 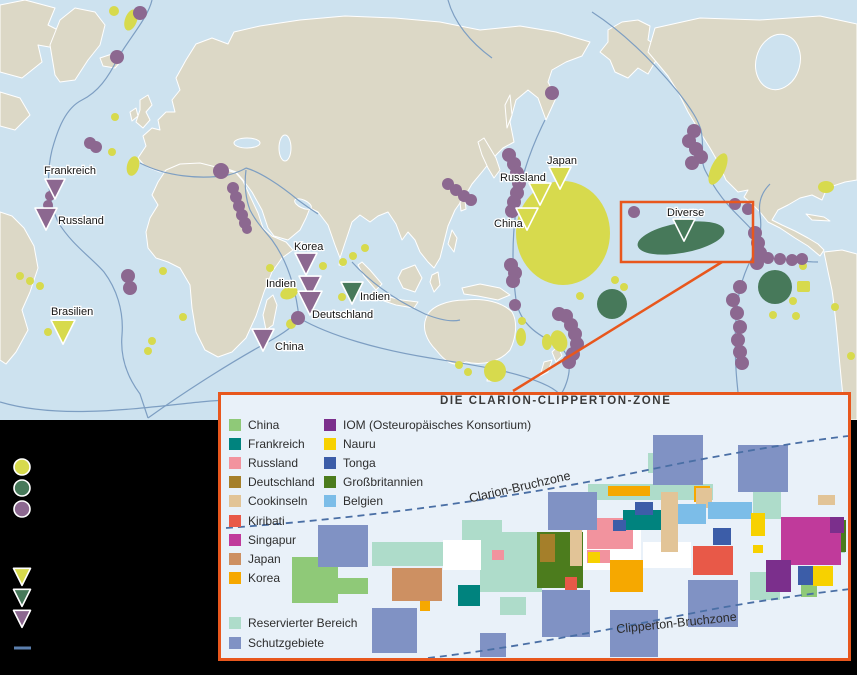 I want to click on map-country-label: Frankreich, so click(x=70, y=171).